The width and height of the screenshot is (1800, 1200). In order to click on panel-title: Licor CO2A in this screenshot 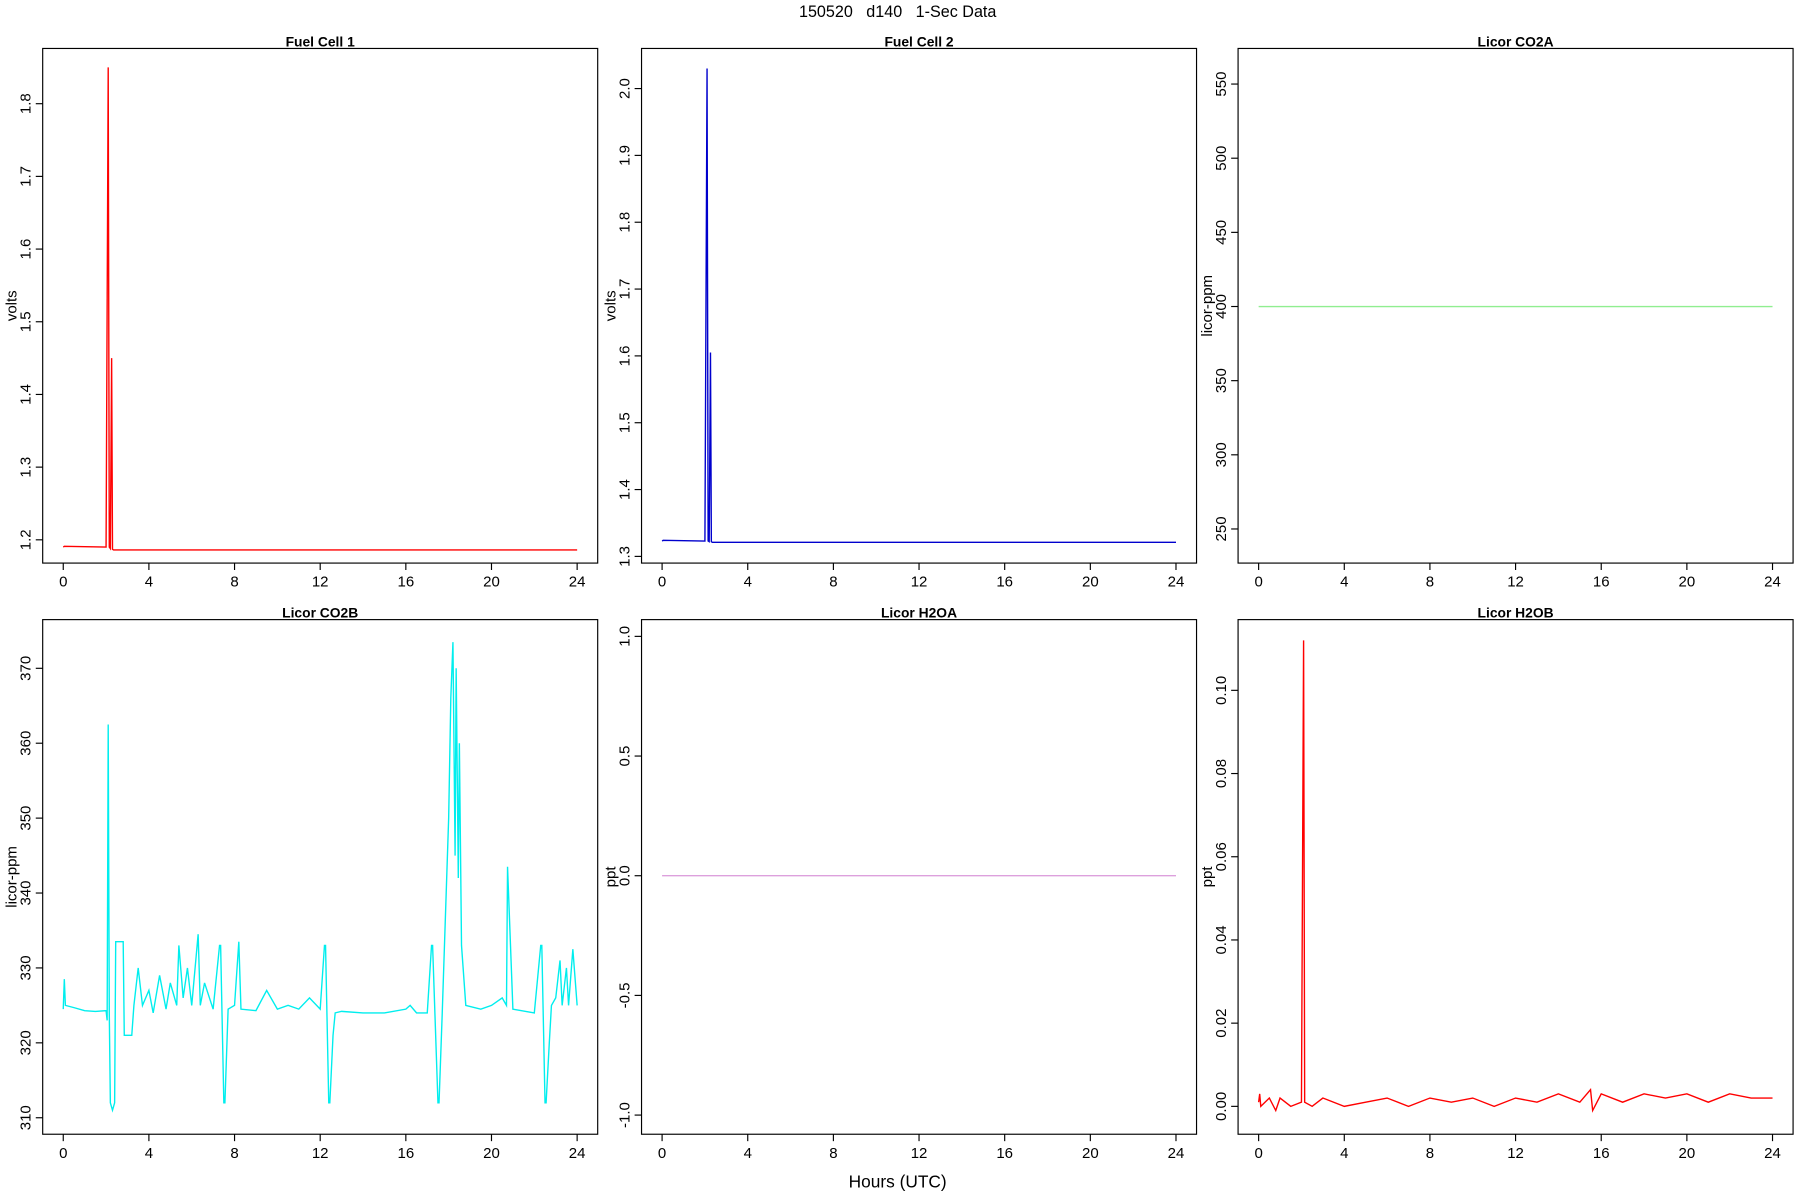, I will do `click(1516, 41)`.